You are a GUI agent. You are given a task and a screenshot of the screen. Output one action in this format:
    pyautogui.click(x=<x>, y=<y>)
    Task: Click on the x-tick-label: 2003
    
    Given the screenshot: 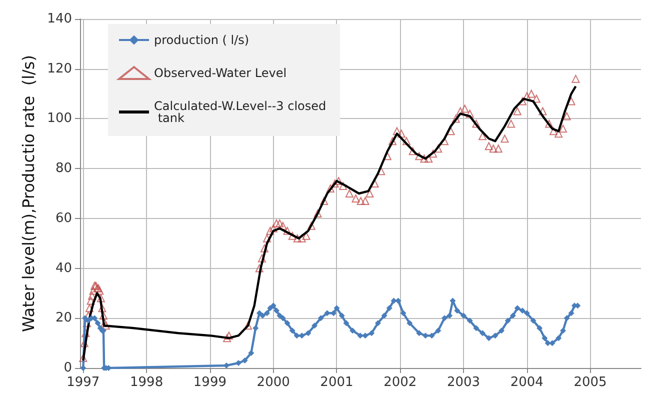 What is the action you would take?
    pyautogui.click(x=463, y=382)
    